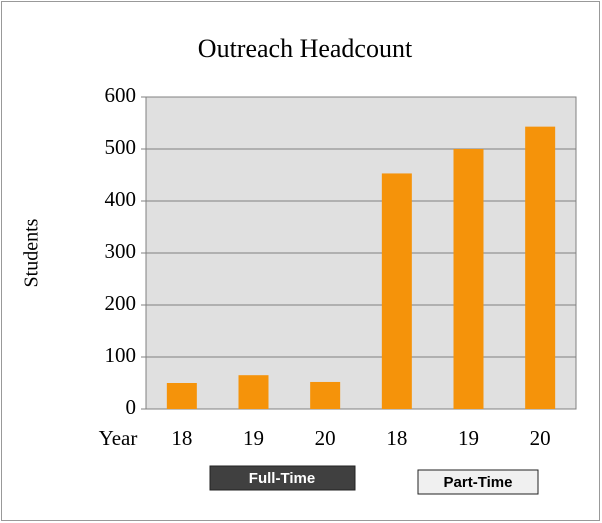 Image resolution: width=602 pixels, height=523 pixels. Describe the element at coordinates (118, 438) in the screenshot. I see `x-axis-label: Year` at that location.